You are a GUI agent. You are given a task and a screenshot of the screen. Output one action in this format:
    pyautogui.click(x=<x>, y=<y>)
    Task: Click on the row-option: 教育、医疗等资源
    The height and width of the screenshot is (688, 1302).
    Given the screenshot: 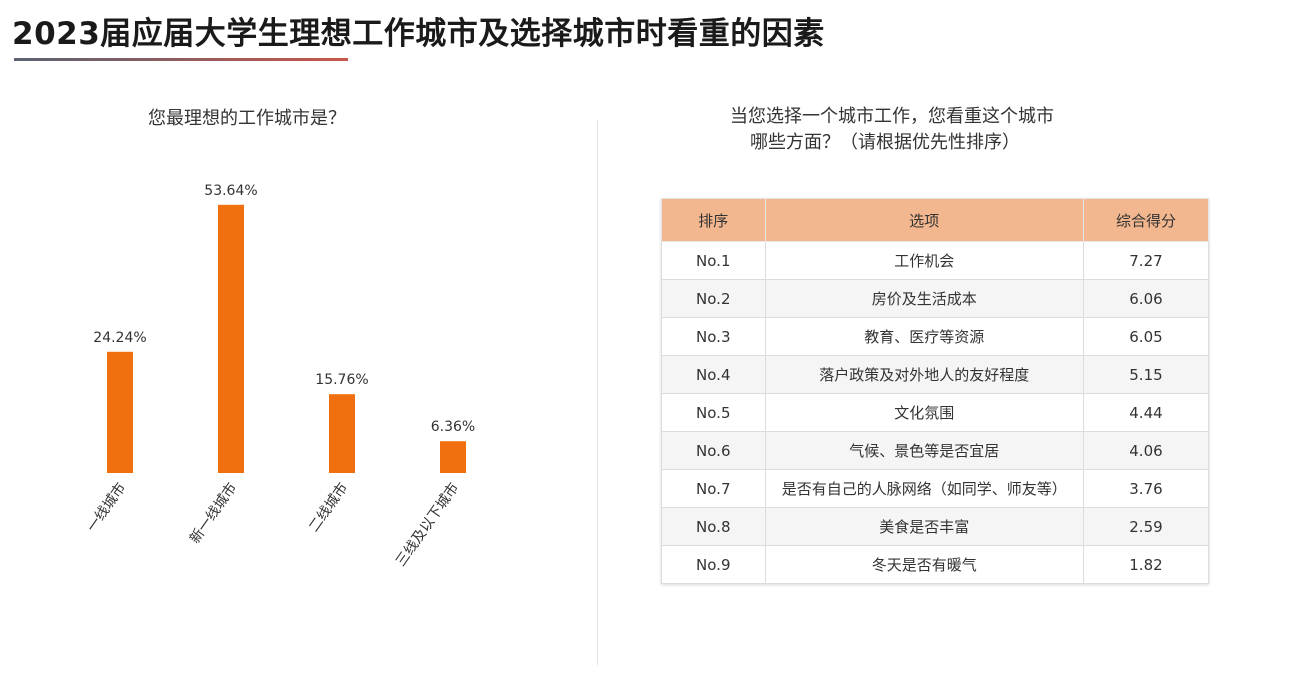 What is the action you would take?
    pyautogui.click(x=924, y=336)
    